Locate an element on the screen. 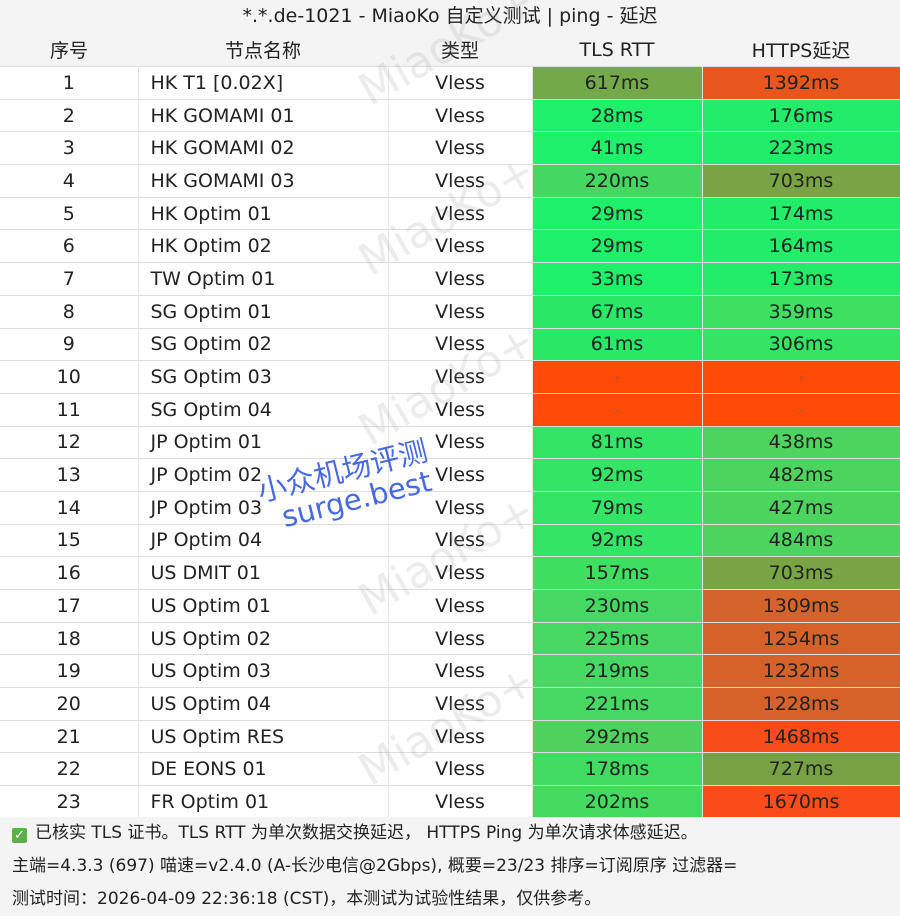 This screenshot has width=900, height=916. tls-cell: 617ms is located at coordinates (617, 83).